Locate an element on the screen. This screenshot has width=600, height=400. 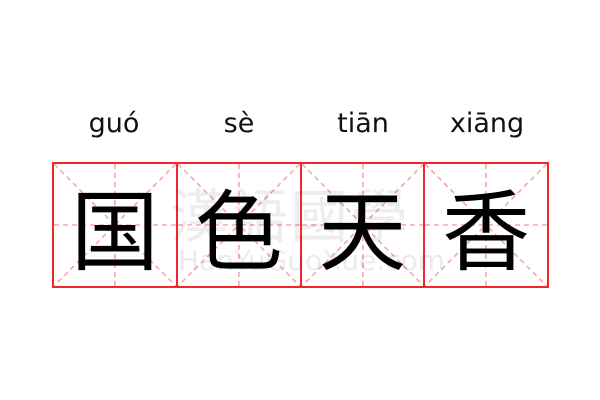
grid-cell: 色 is located at coordinates (240, 225).